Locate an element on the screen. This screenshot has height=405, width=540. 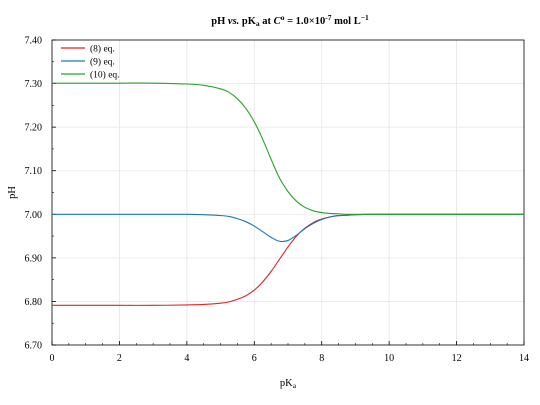
legend-label-3: (10) eq. is located at coordinates (105, 75).